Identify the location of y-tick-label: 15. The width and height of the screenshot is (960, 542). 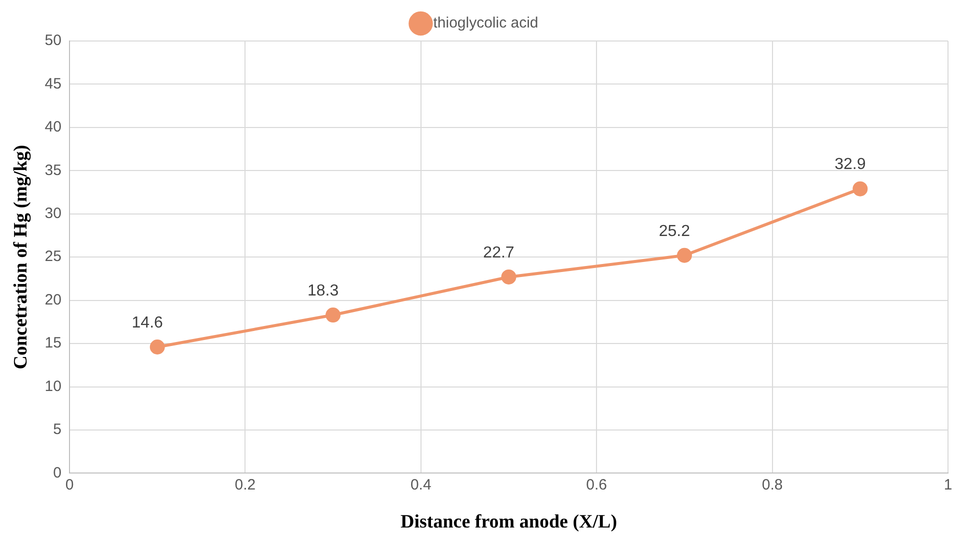
(53, 343).